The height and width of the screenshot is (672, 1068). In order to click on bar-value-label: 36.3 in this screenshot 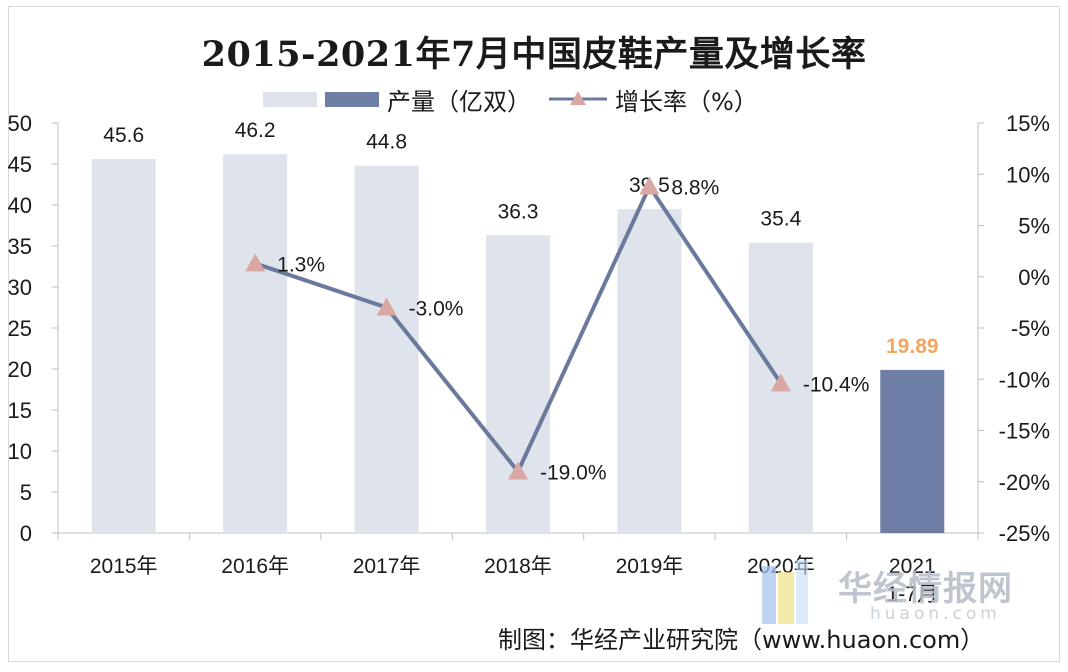, I will do `click(518, 211)`.